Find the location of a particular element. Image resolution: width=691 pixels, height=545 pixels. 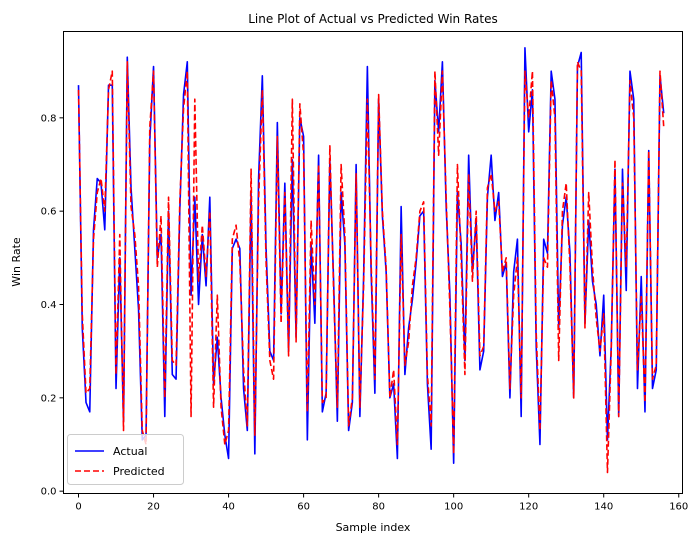

y-tick-label: 0.0 is located at coordinates (49, 492).